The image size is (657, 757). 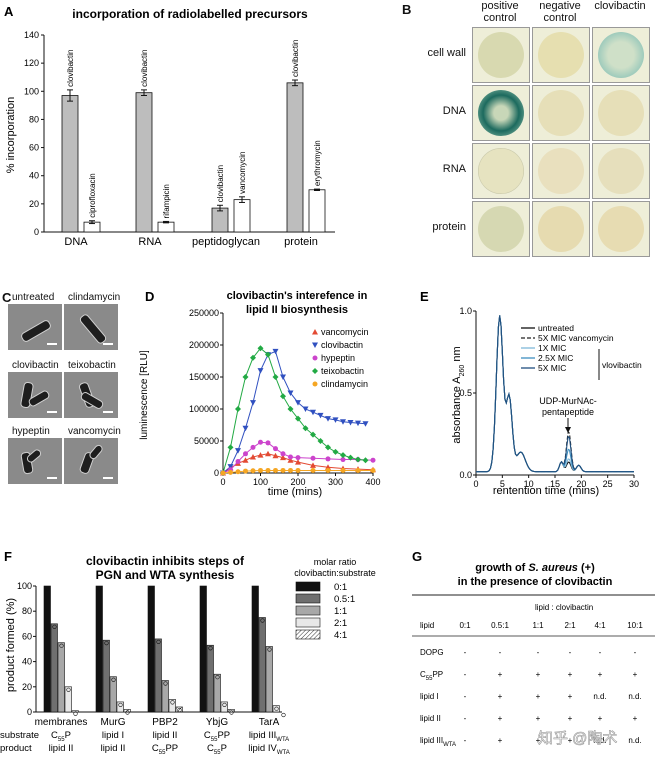 What do you see at coordinates (535, 582) in the screenshot?
I see `panel-g-title-line2: in the presence of clovibactin` at bounding box center [535, 582].